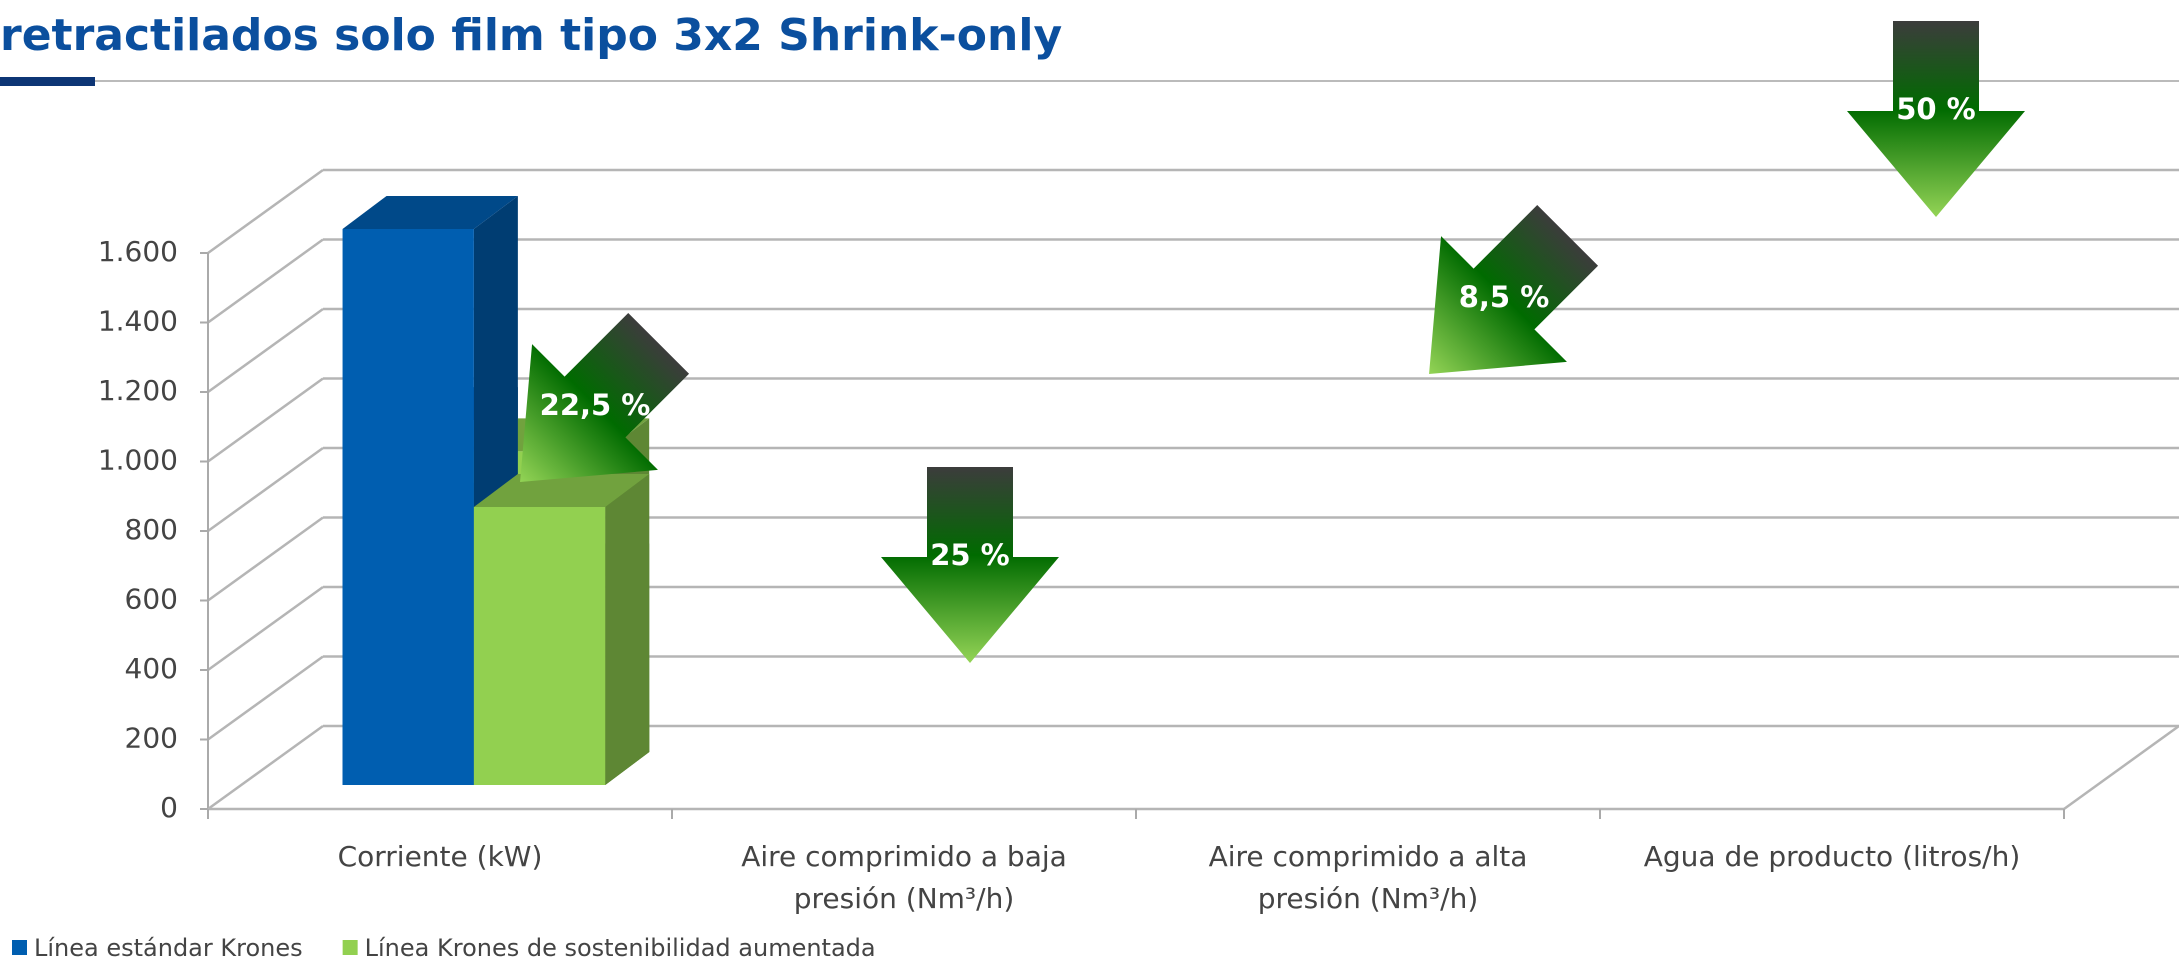 The height and width of the screenshot is (962, 2179). I want to click on y-tick-label: 1.400, so click(138, 321).